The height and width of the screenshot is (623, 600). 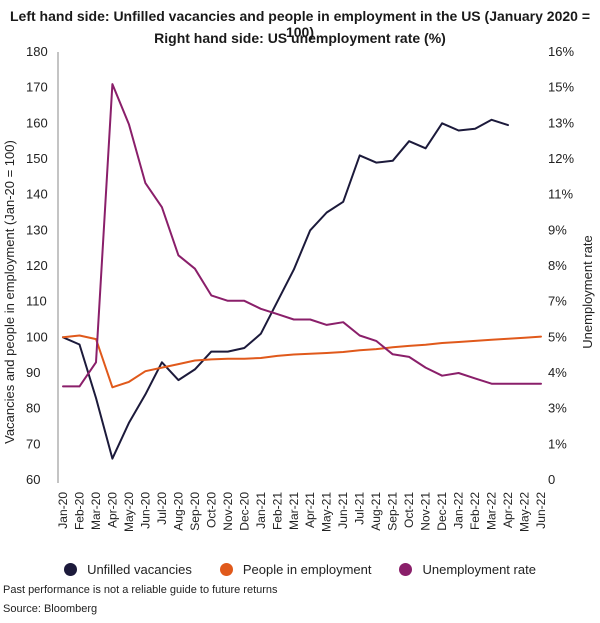 I want to click on legend-swatch-unemployment, so click(x=406, y=569).